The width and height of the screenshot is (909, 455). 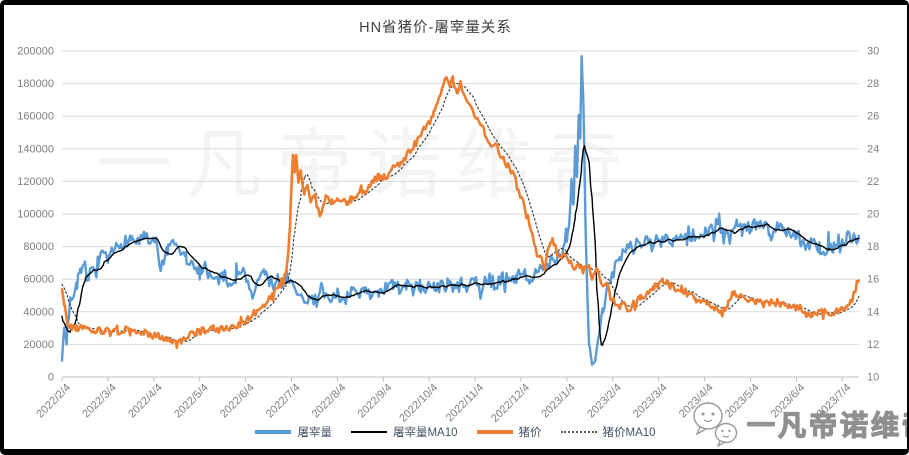 What do you see at coordinates (38, 345) in the screenshot?
I see `svg-text: 20000` at bounding box center [38, 345].